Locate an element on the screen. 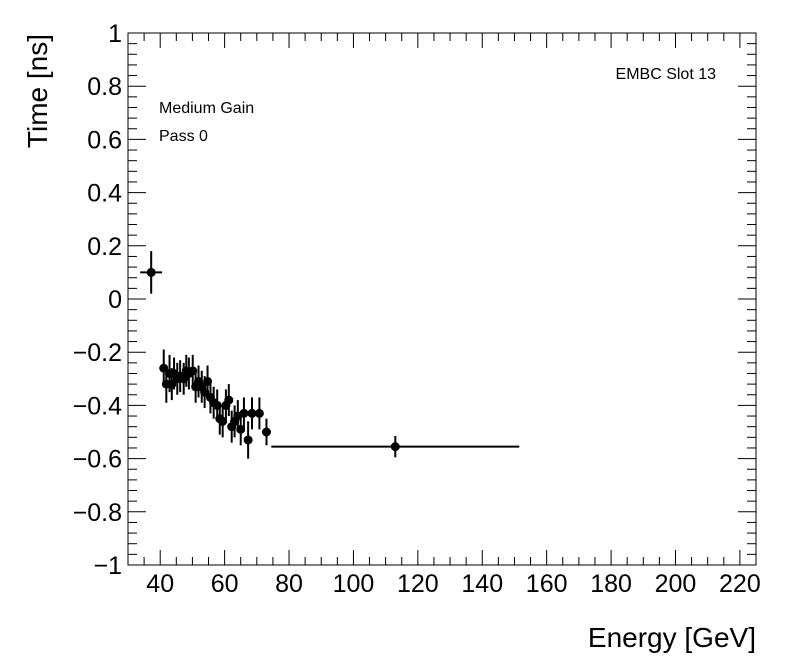  y-tick-label: 0.2 is located at coordinates (104, 247).